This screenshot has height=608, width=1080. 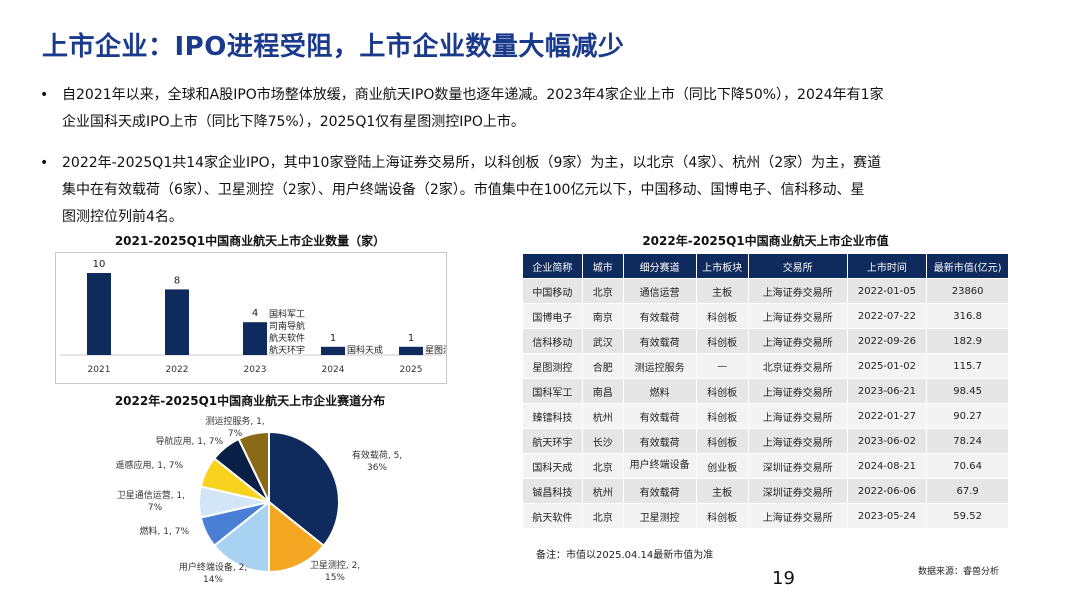 I want to click on table-cell: —, so click(x=722, y=366).